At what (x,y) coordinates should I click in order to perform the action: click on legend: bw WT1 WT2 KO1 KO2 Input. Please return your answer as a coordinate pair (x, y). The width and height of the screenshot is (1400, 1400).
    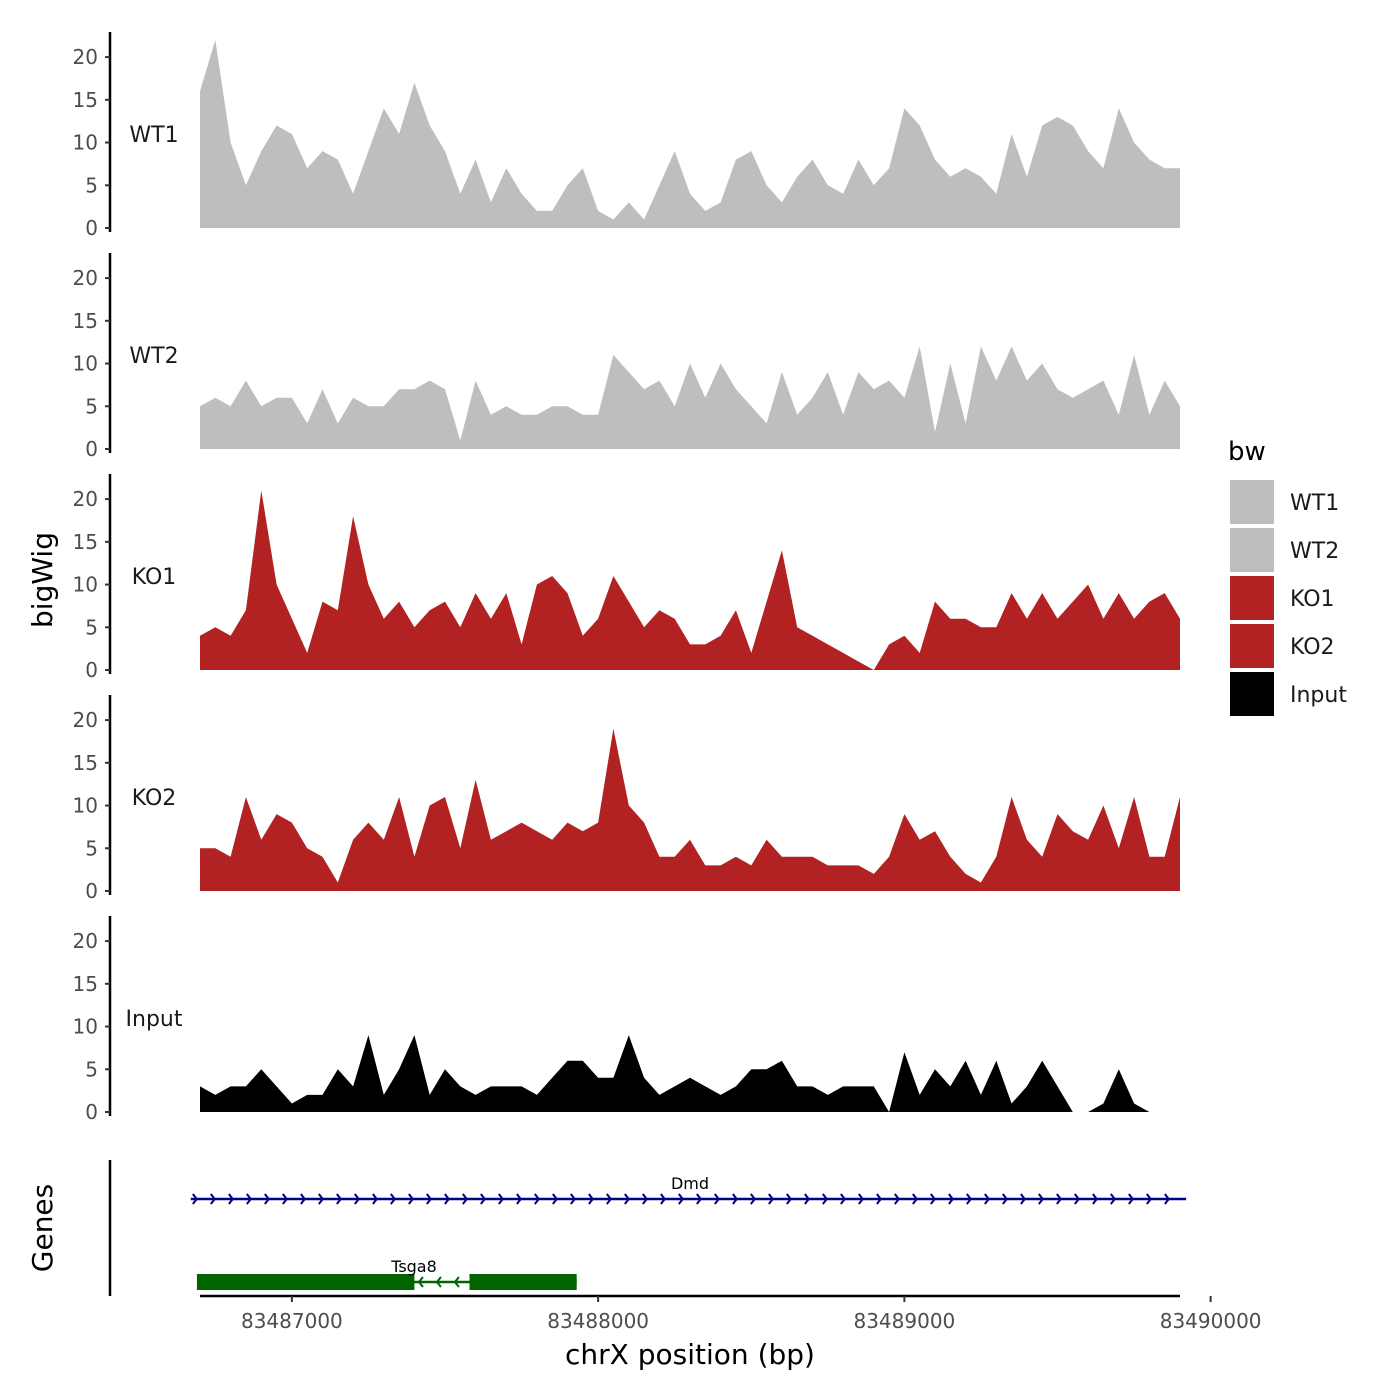
    Looking at the image, I should click on (1287, 576).